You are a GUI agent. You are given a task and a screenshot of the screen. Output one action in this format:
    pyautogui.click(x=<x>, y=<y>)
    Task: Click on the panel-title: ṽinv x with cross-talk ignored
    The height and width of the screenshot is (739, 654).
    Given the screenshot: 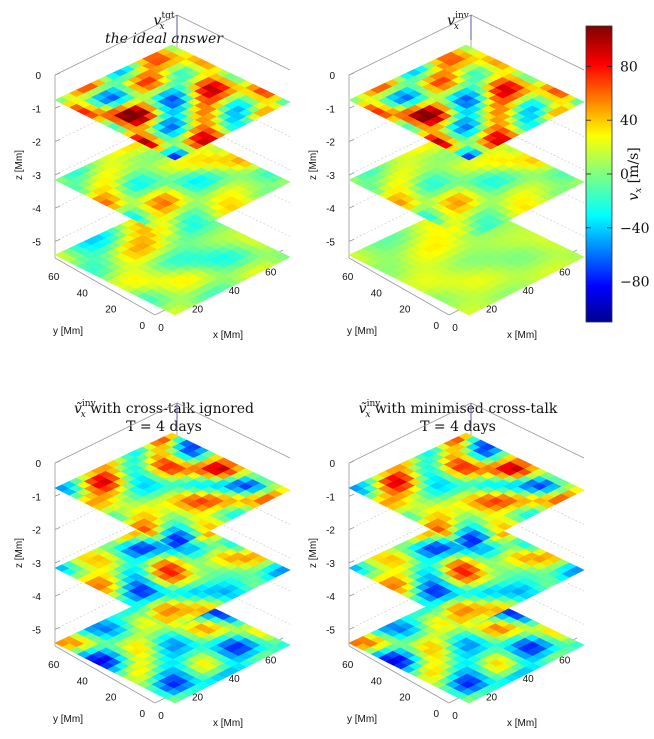 What is the action you would take?
    pyautogui.click(x=164, y=409)
    